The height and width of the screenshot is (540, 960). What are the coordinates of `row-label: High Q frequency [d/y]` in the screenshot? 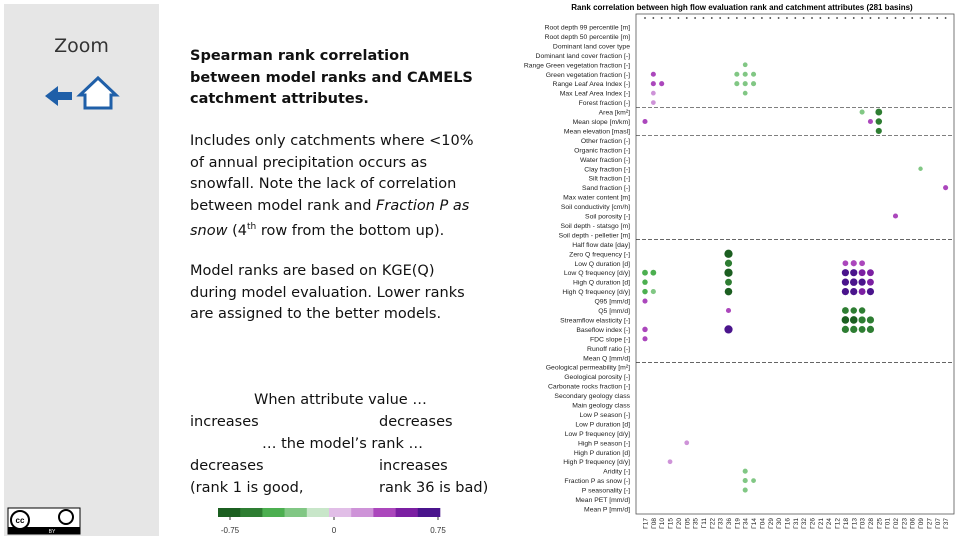 It's located at (596, 292).